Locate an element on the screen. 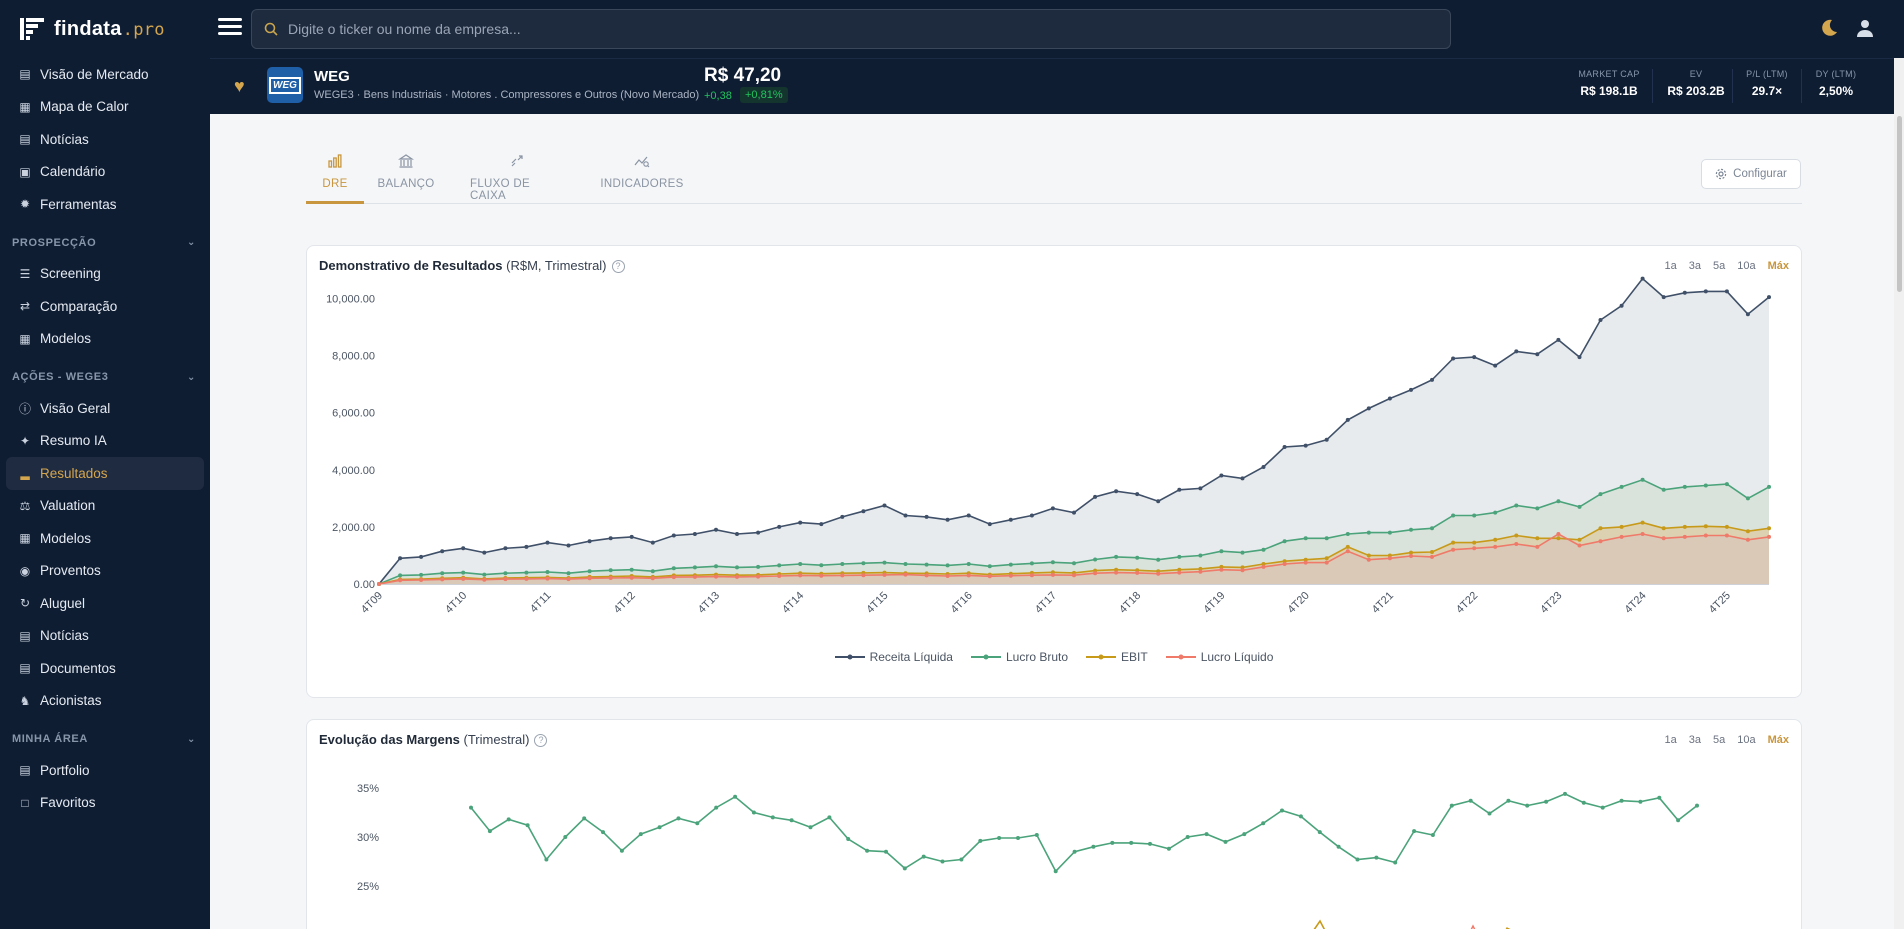  legend-item: EBIT is located at coordinates (1117, 657).